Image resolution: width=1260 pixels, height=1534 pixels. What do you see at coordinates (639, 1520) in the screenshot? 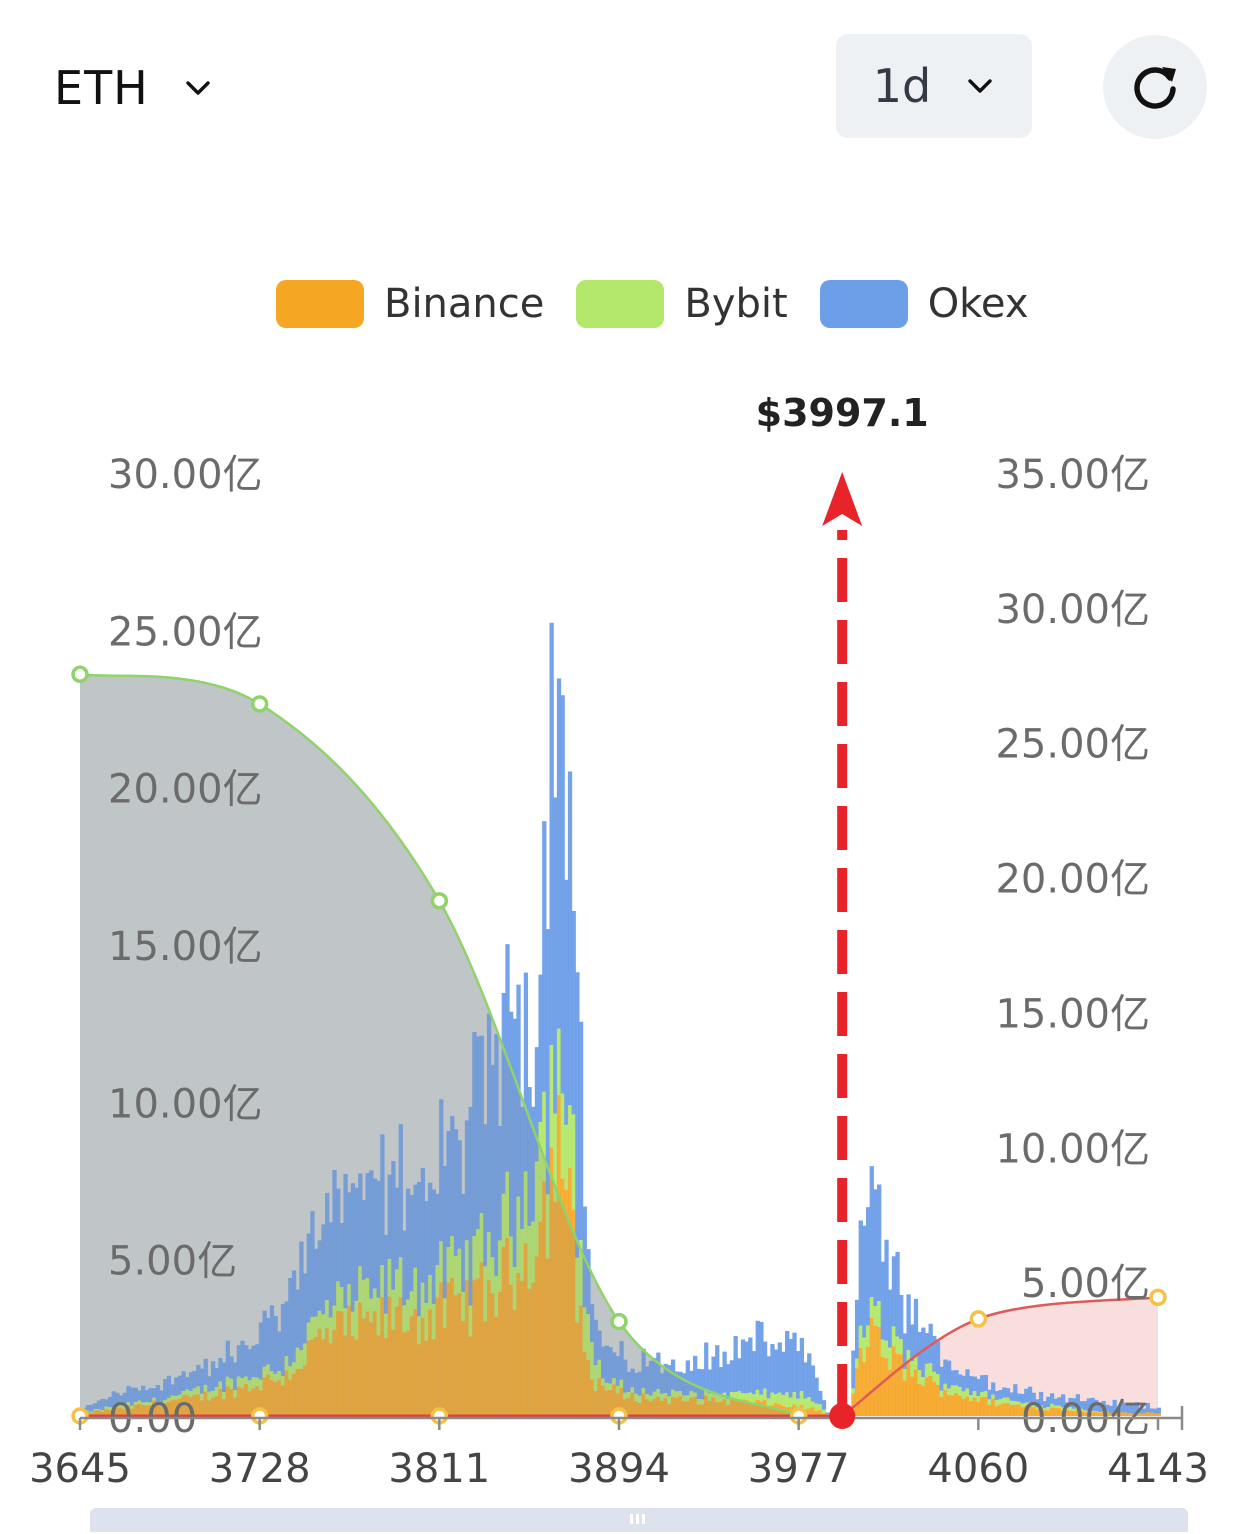
I see `zoom-scrollbar` at bounding box center [639, 1520].